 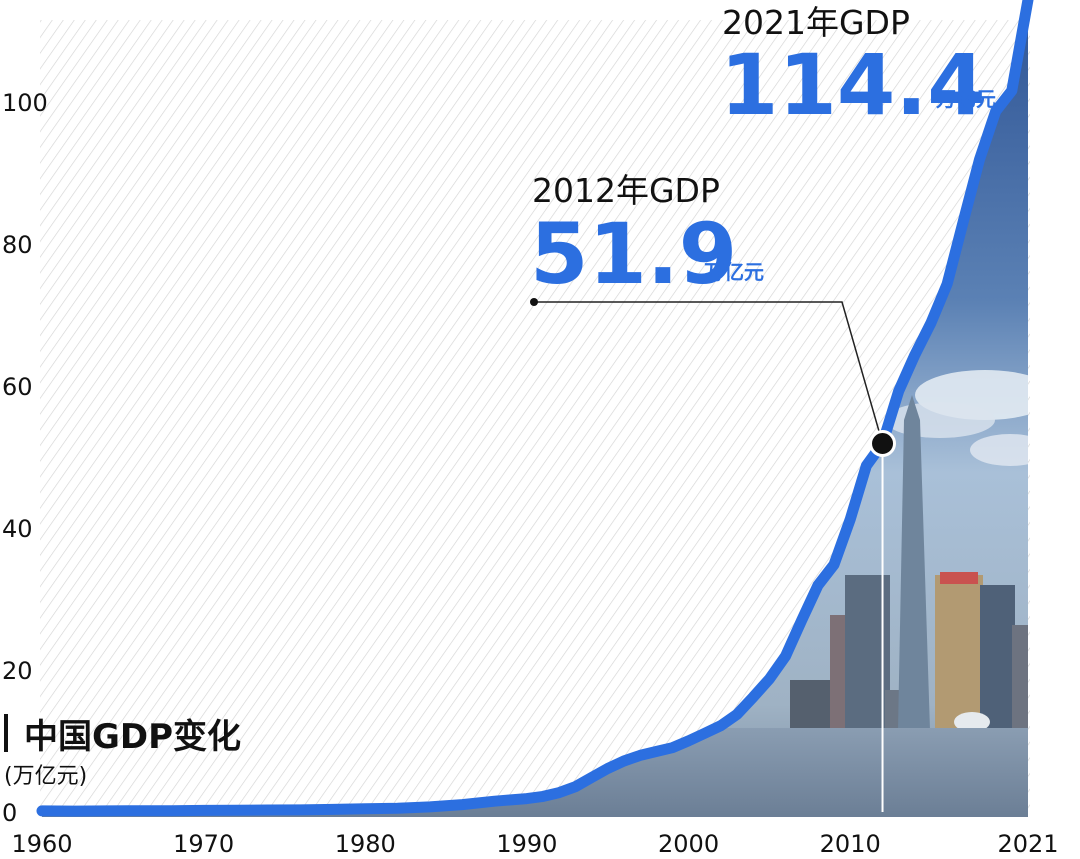 What do you see at coordinates (132, 737) in the screenshot?
I see `chart-title: 中国GDP变化` at bounding box center [132, 737].